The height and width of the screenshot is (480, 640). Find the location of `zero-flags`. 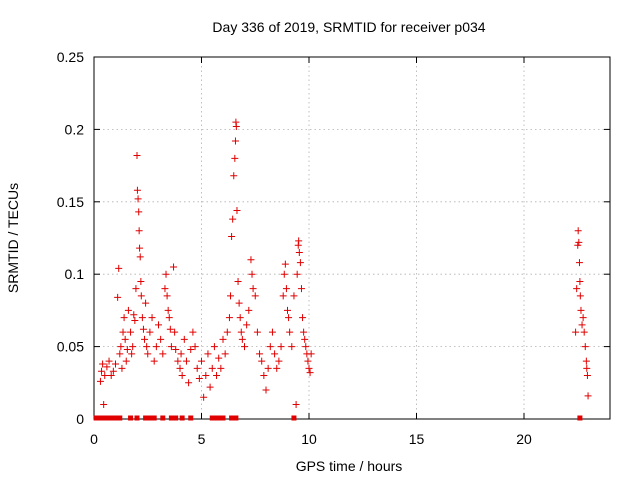

zero-flags is located at coordinates (338, 418).